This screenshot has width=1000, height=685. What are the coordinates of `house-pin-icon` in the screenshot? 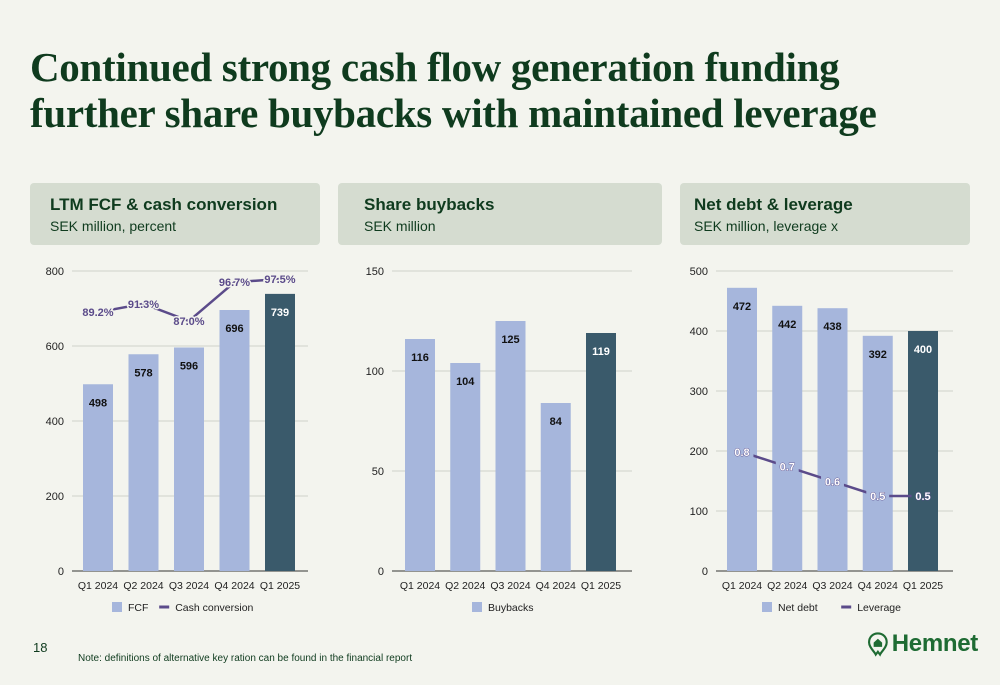 It's located at (878, 644).